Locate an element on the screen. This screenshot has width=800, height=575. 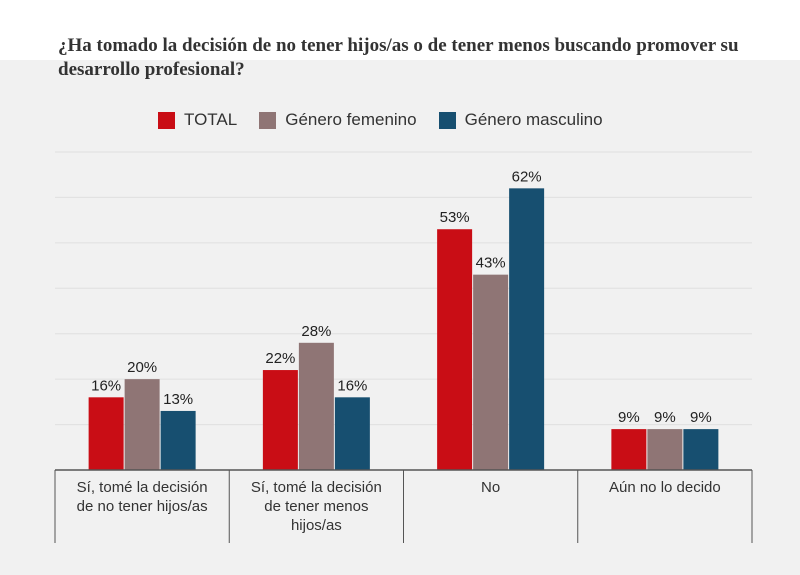
legend-item-male: Género masculino is located at coordinates (520, 120).